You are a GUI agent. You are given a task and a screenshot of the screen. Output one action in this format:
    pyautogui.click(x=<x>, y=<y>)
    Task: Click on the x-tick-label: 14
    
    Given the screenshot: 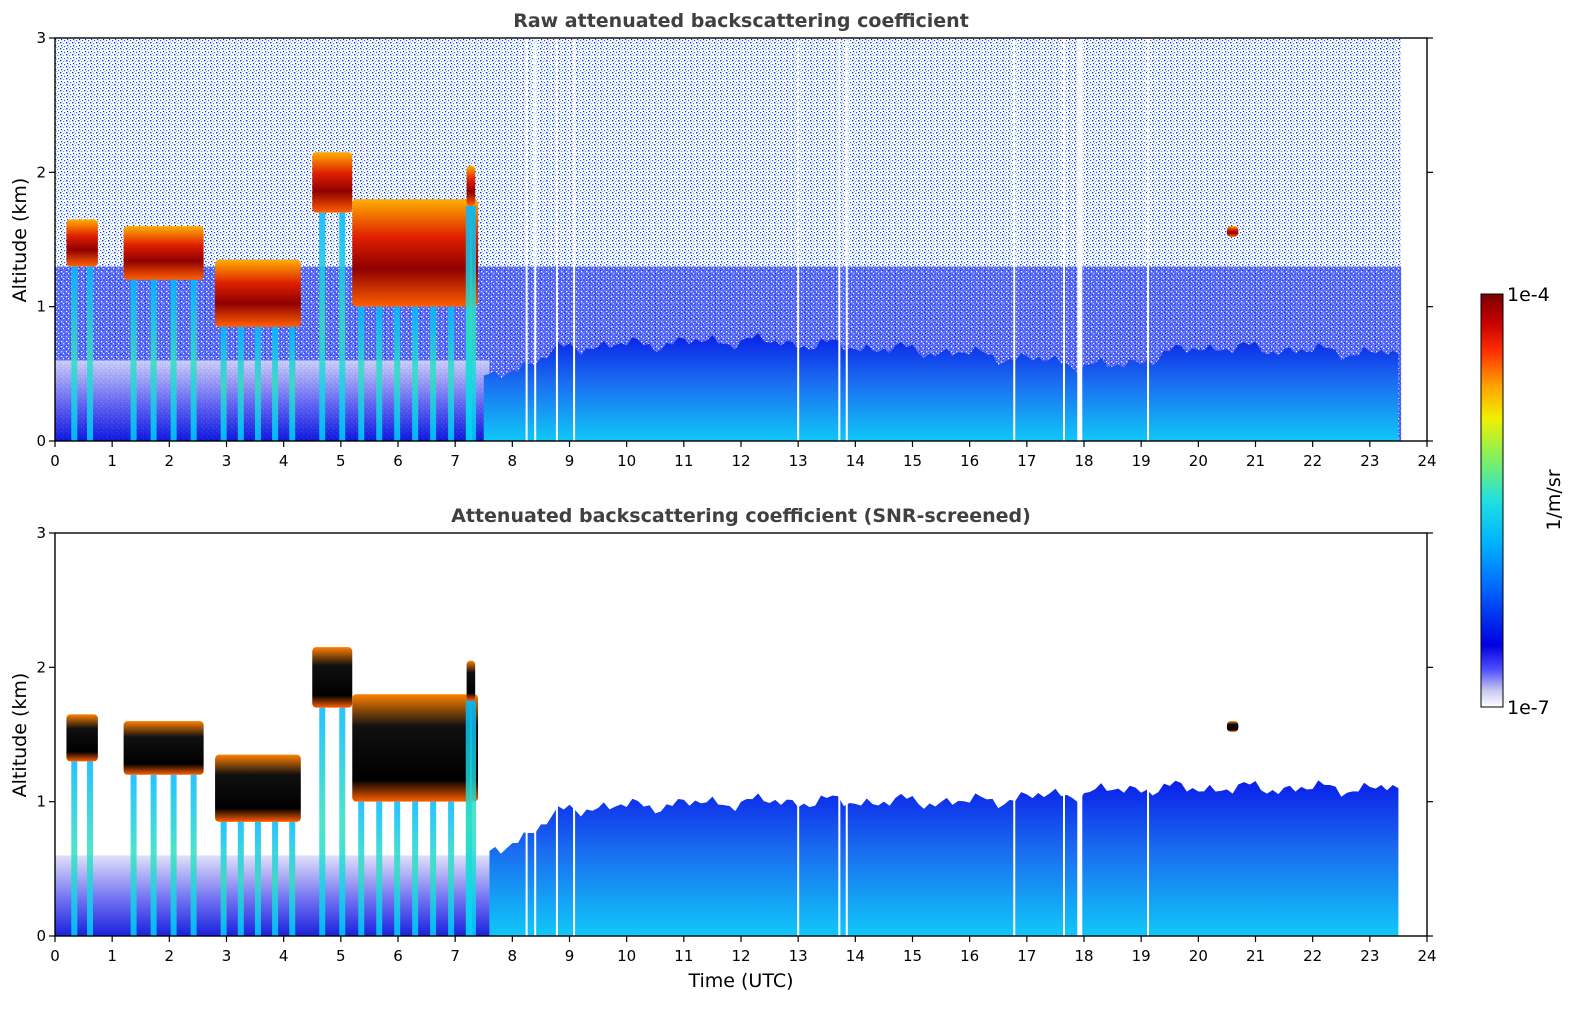 What is the action you would take?
    pyautogui.click(x=855, y=956)
    